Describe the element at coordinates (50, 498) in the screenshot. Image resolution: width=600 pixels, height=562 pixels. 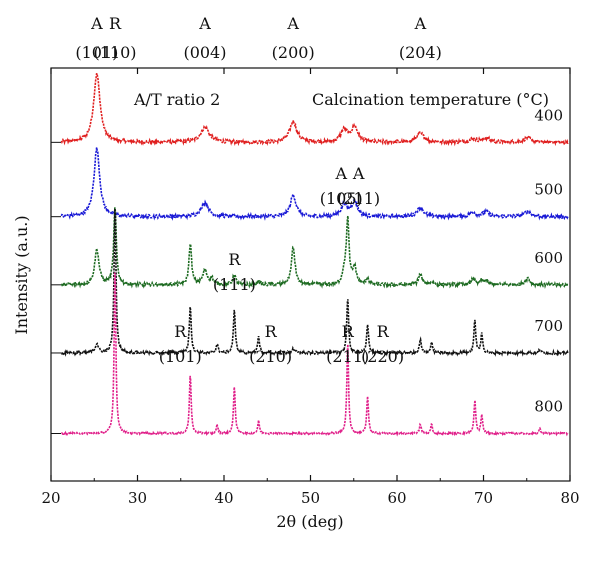
I see `x-tick-label: 20` at that location.